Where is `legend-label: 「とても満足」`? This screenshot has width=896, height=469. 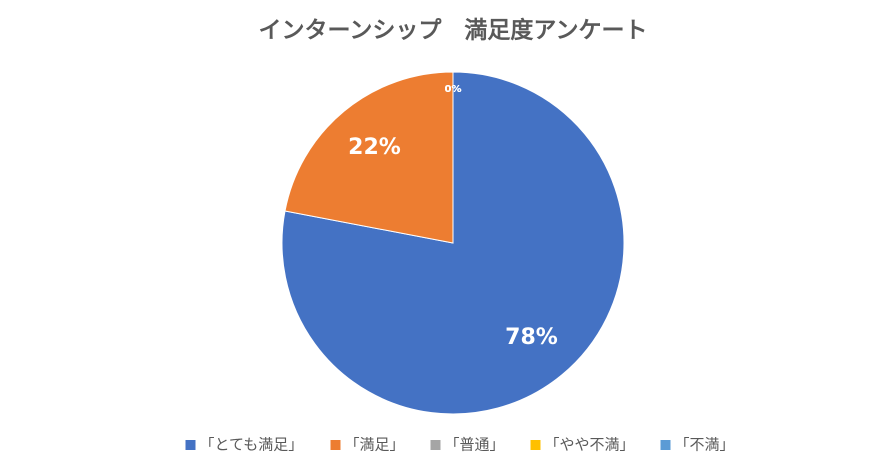 legend-label: 「とても満足」 is located at coordinates (252, 445).